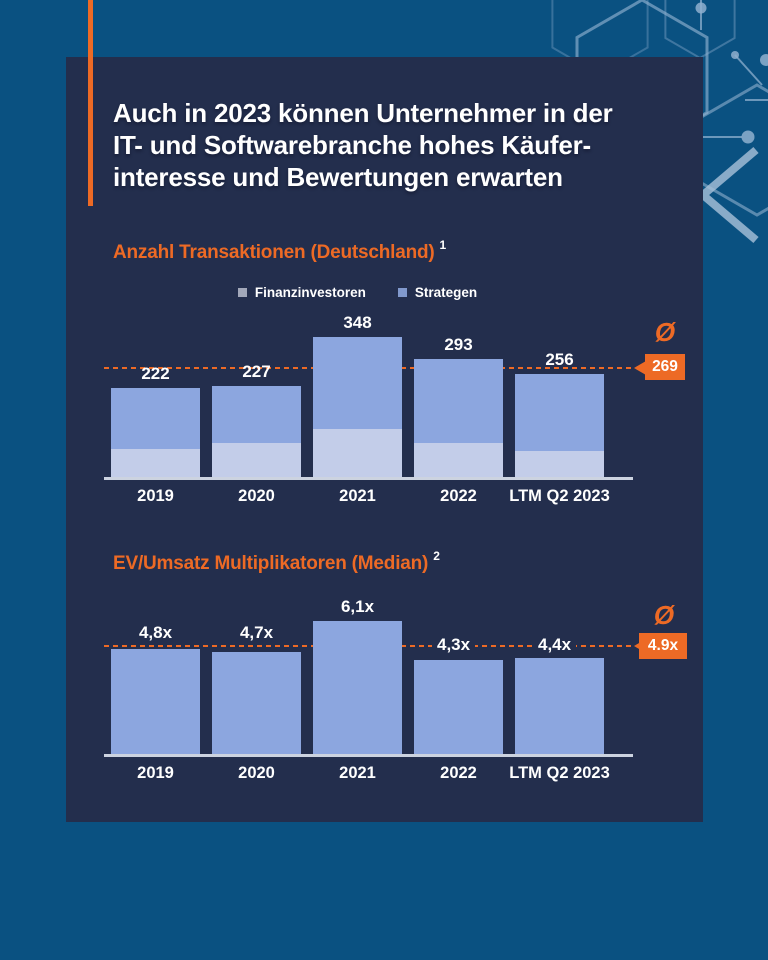  I want to click on bar-value-label: 222, so click(155, 373).